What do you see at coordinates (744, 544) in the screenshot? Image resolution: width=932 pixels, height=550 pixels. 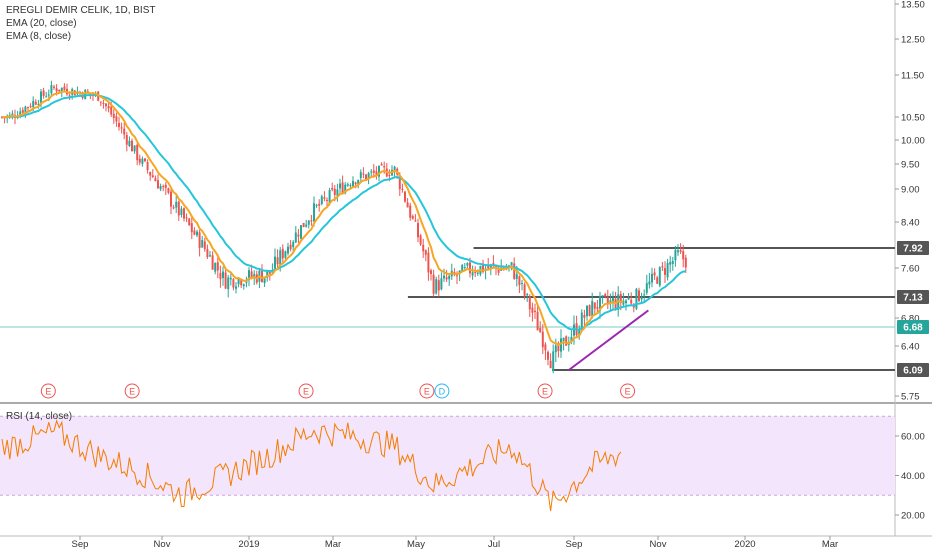 I see `time-tick-label: 2020` at bounding box center [744, 544].